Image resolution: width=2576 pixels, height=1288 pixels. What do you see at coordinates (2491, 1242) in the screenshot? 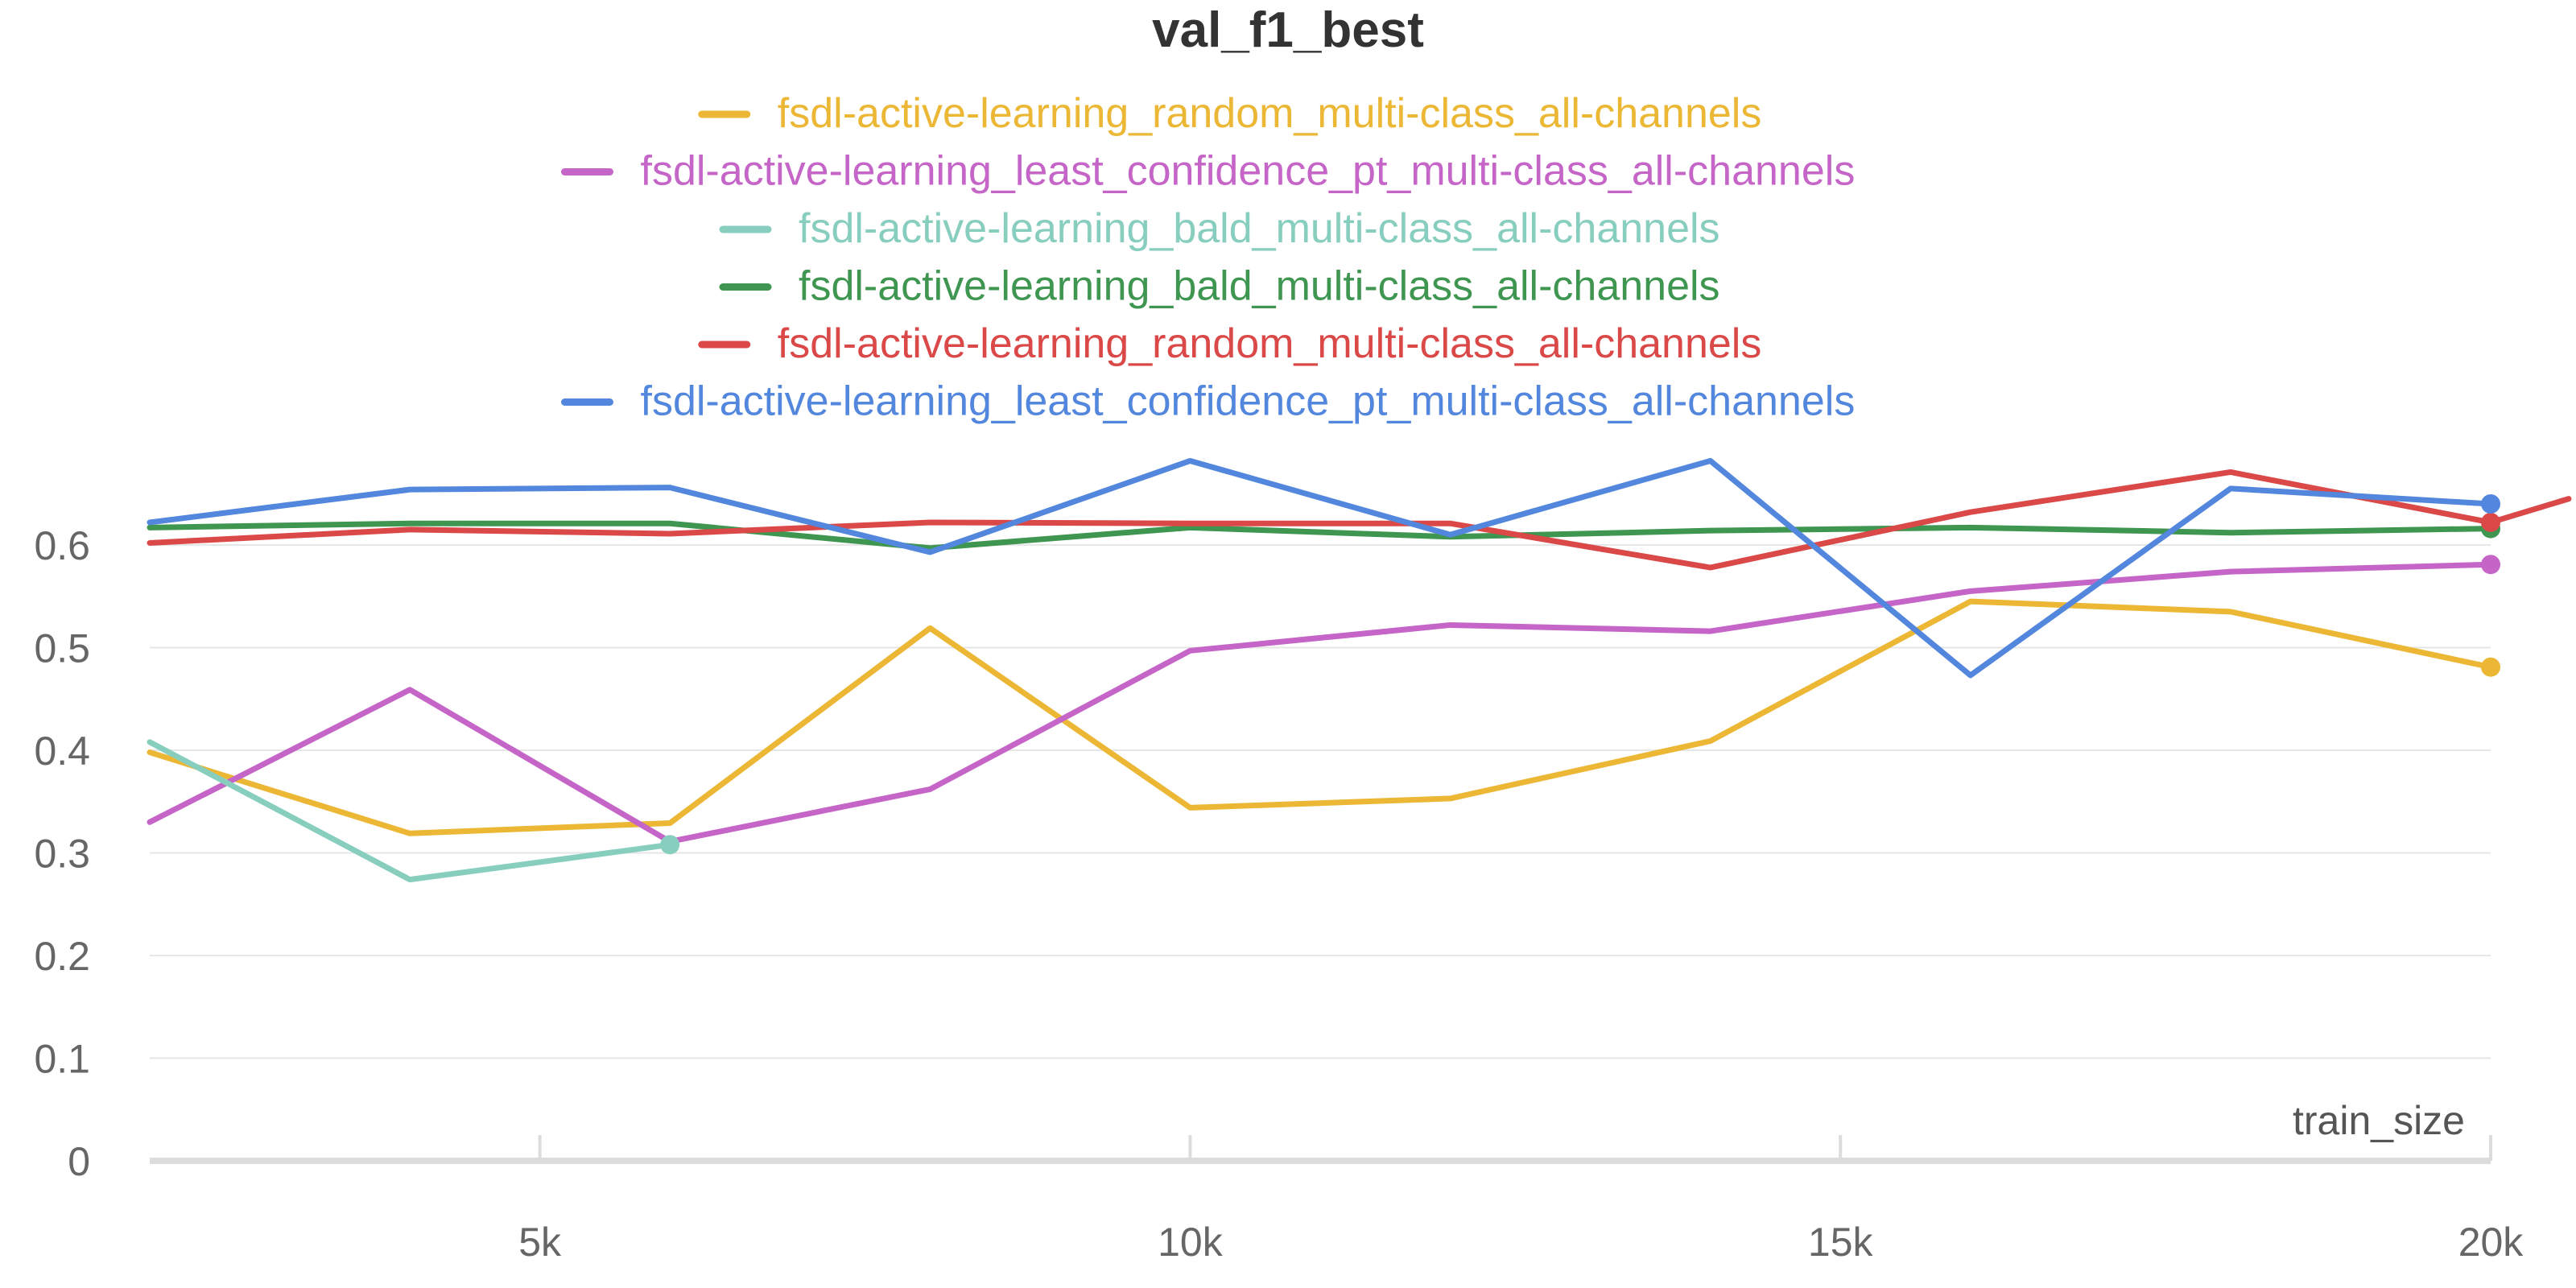
I see `x-tick-label: 20k` at bounding box center [2491, 1242].